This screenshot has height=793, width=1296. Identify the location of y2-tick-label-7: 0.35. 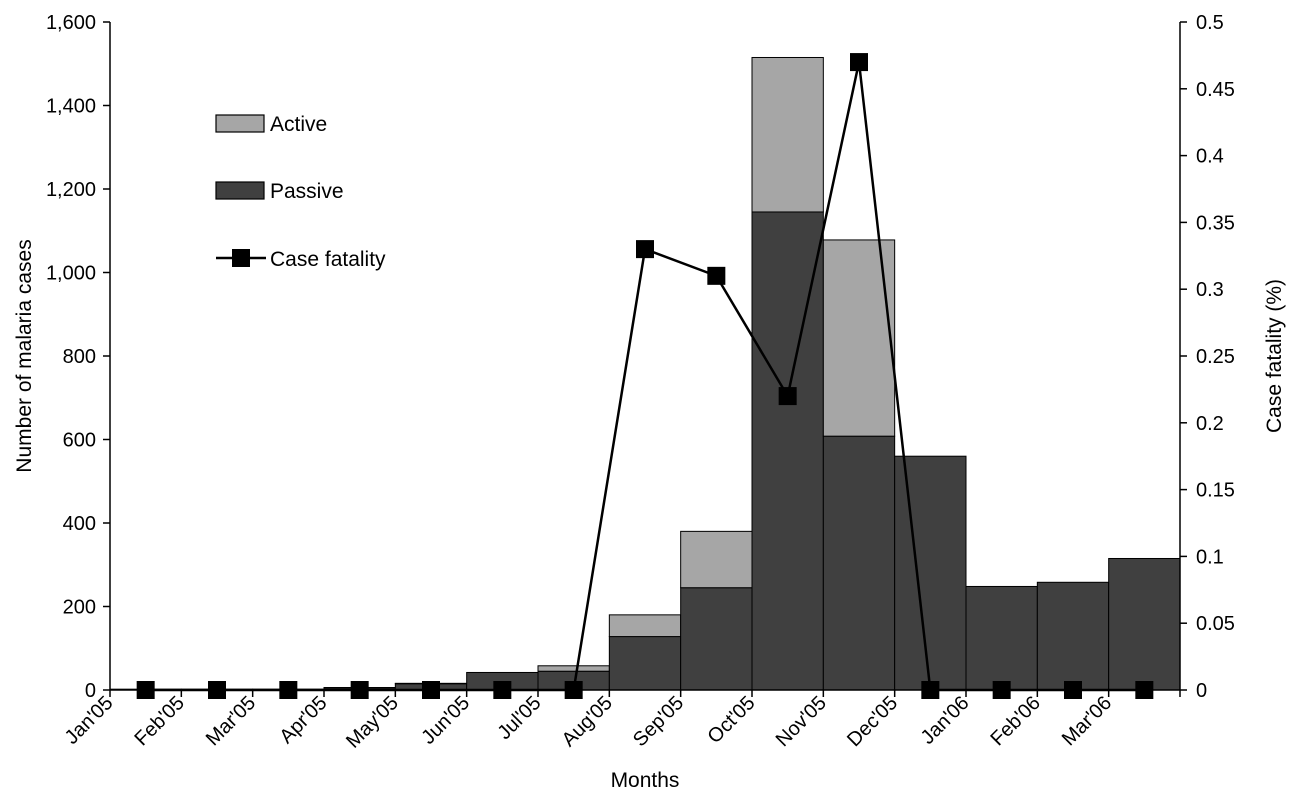
(1215, 223).